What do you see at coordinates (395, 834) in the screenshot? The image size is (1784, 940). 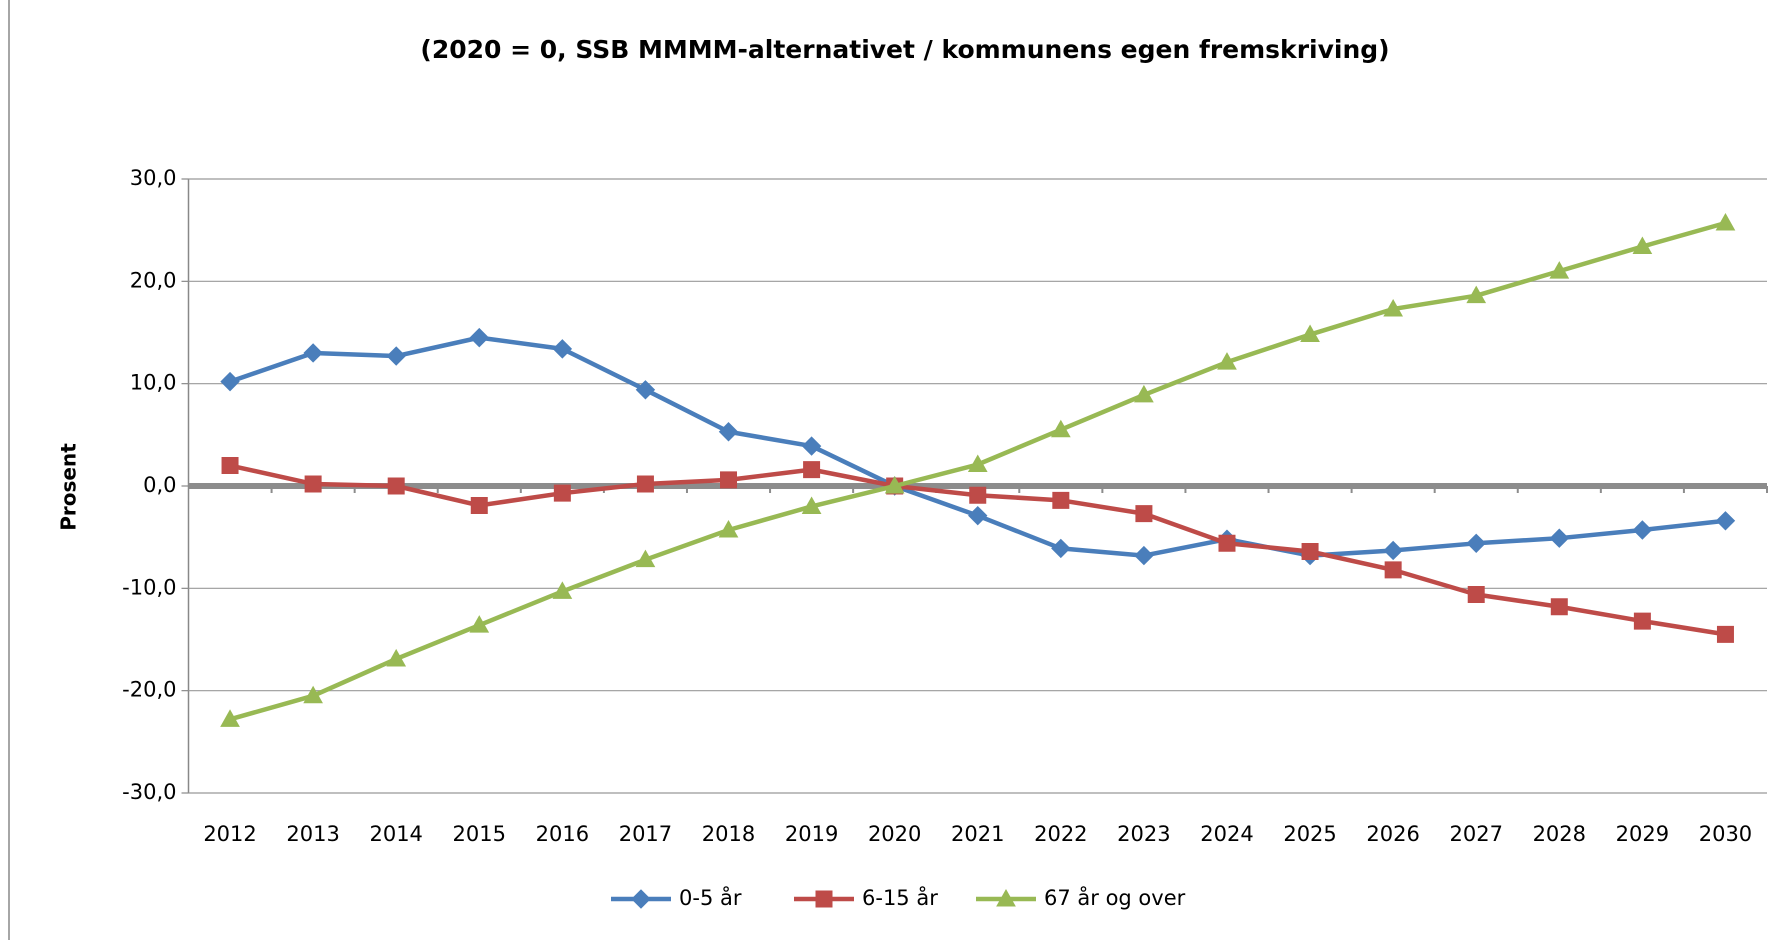 I see `x-tick-label: 2014` at bounding box center [395, 834].